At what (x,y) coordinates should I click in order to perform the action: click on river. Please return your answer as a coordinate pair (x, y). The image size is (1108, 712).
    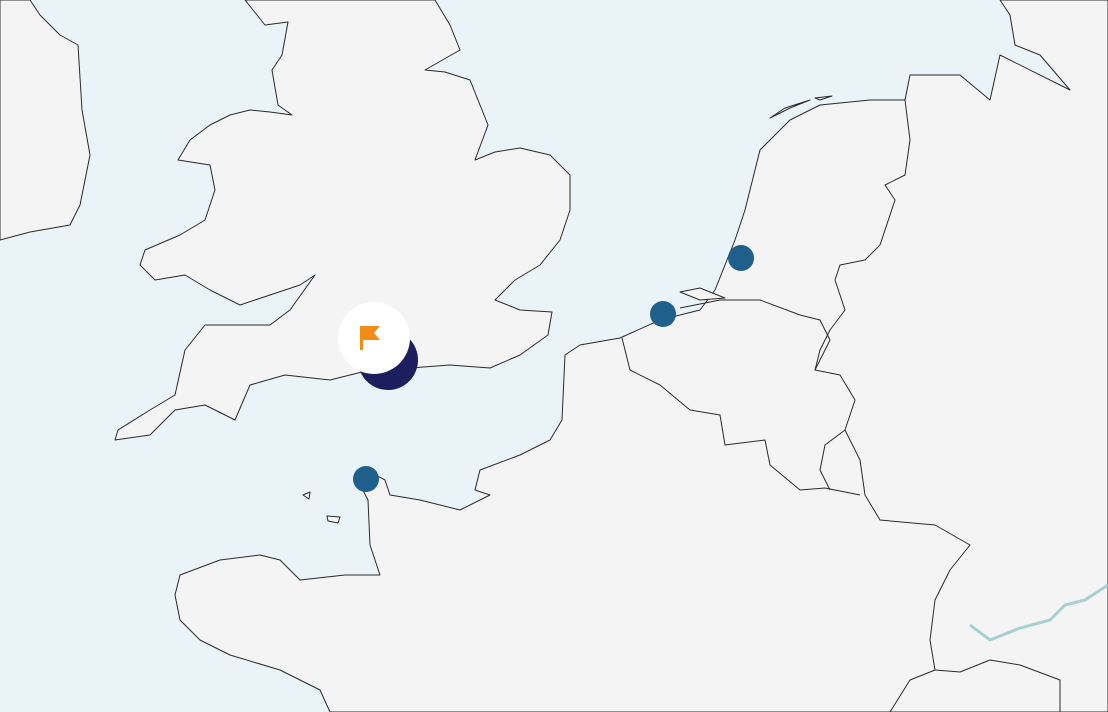
    Looking at the image, I should click on (1038, 612).